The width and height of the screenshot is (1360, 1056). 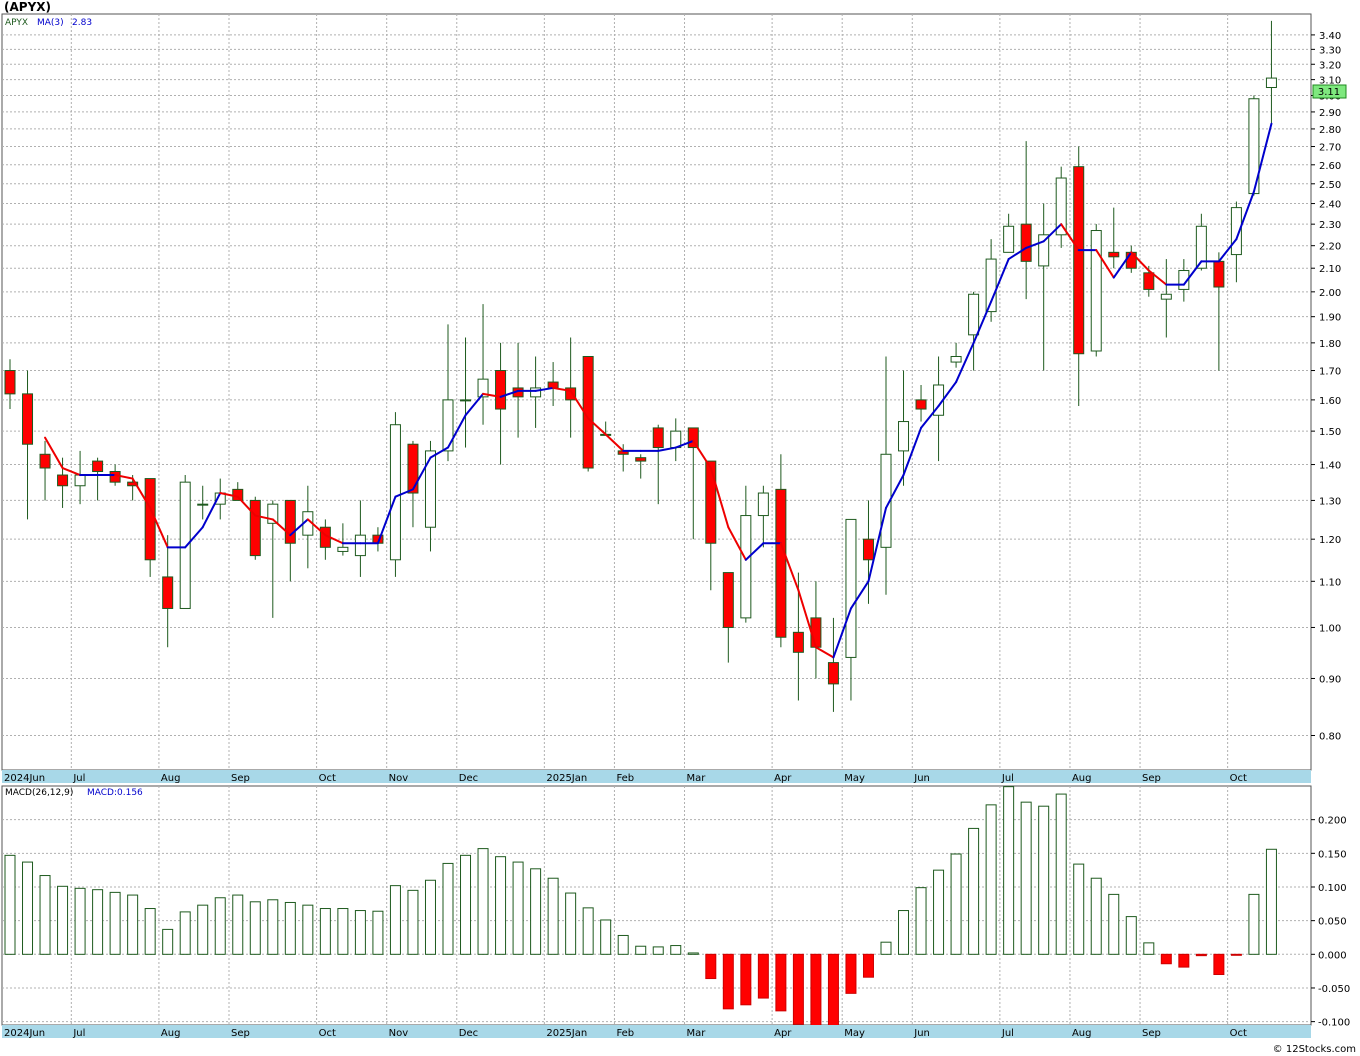 I want to click on price-y-tick-label: 2.20, so click(x=1330, y=247).